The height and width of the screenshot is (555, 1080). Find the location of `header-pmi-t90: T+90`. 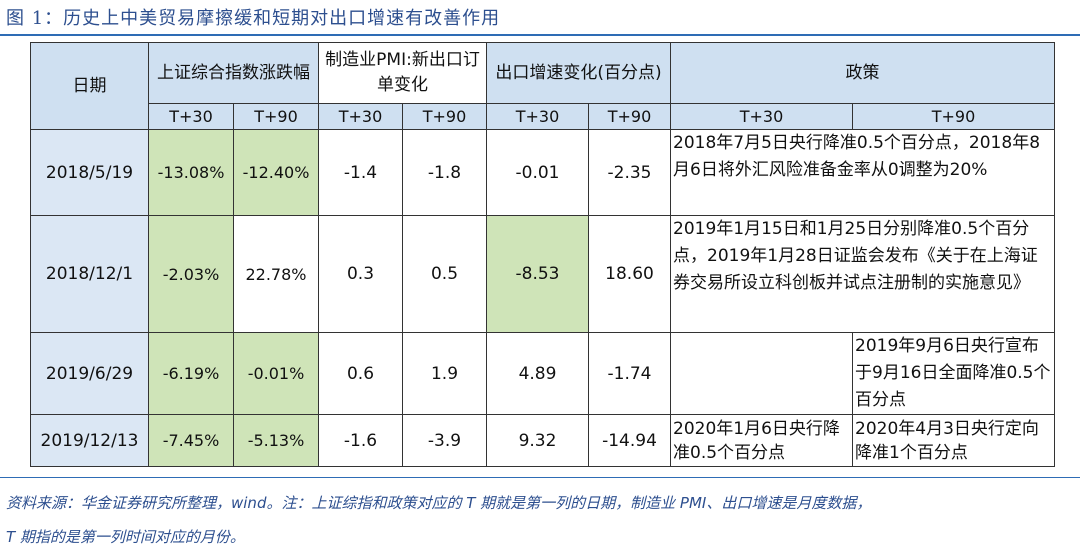

header-pmi-t90: T+90 is located at coordinates (444, 116).